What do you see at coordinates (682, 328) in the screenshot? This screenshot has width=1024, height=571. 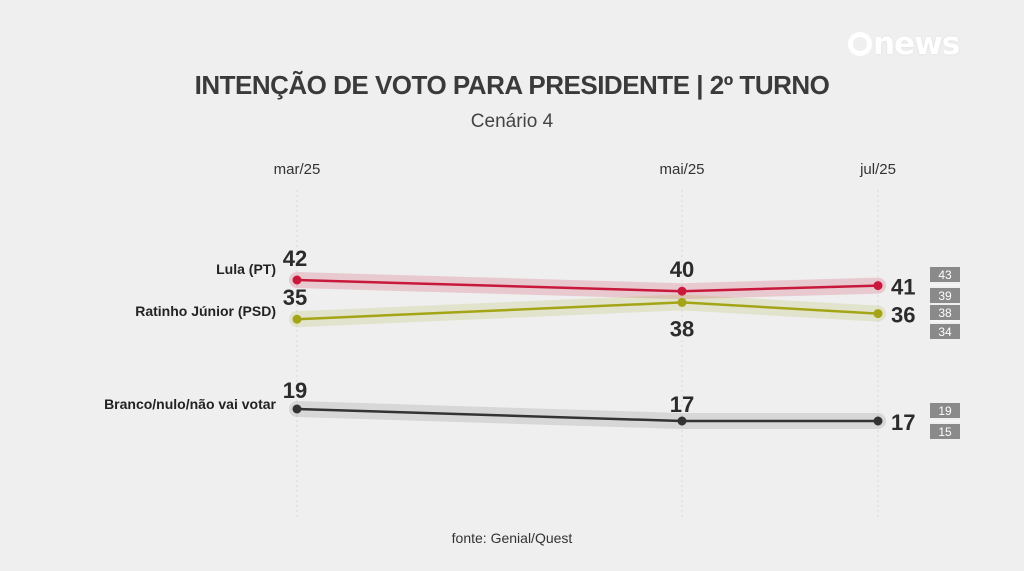 I see `data-label: 38` at bounding box center [682, 328].